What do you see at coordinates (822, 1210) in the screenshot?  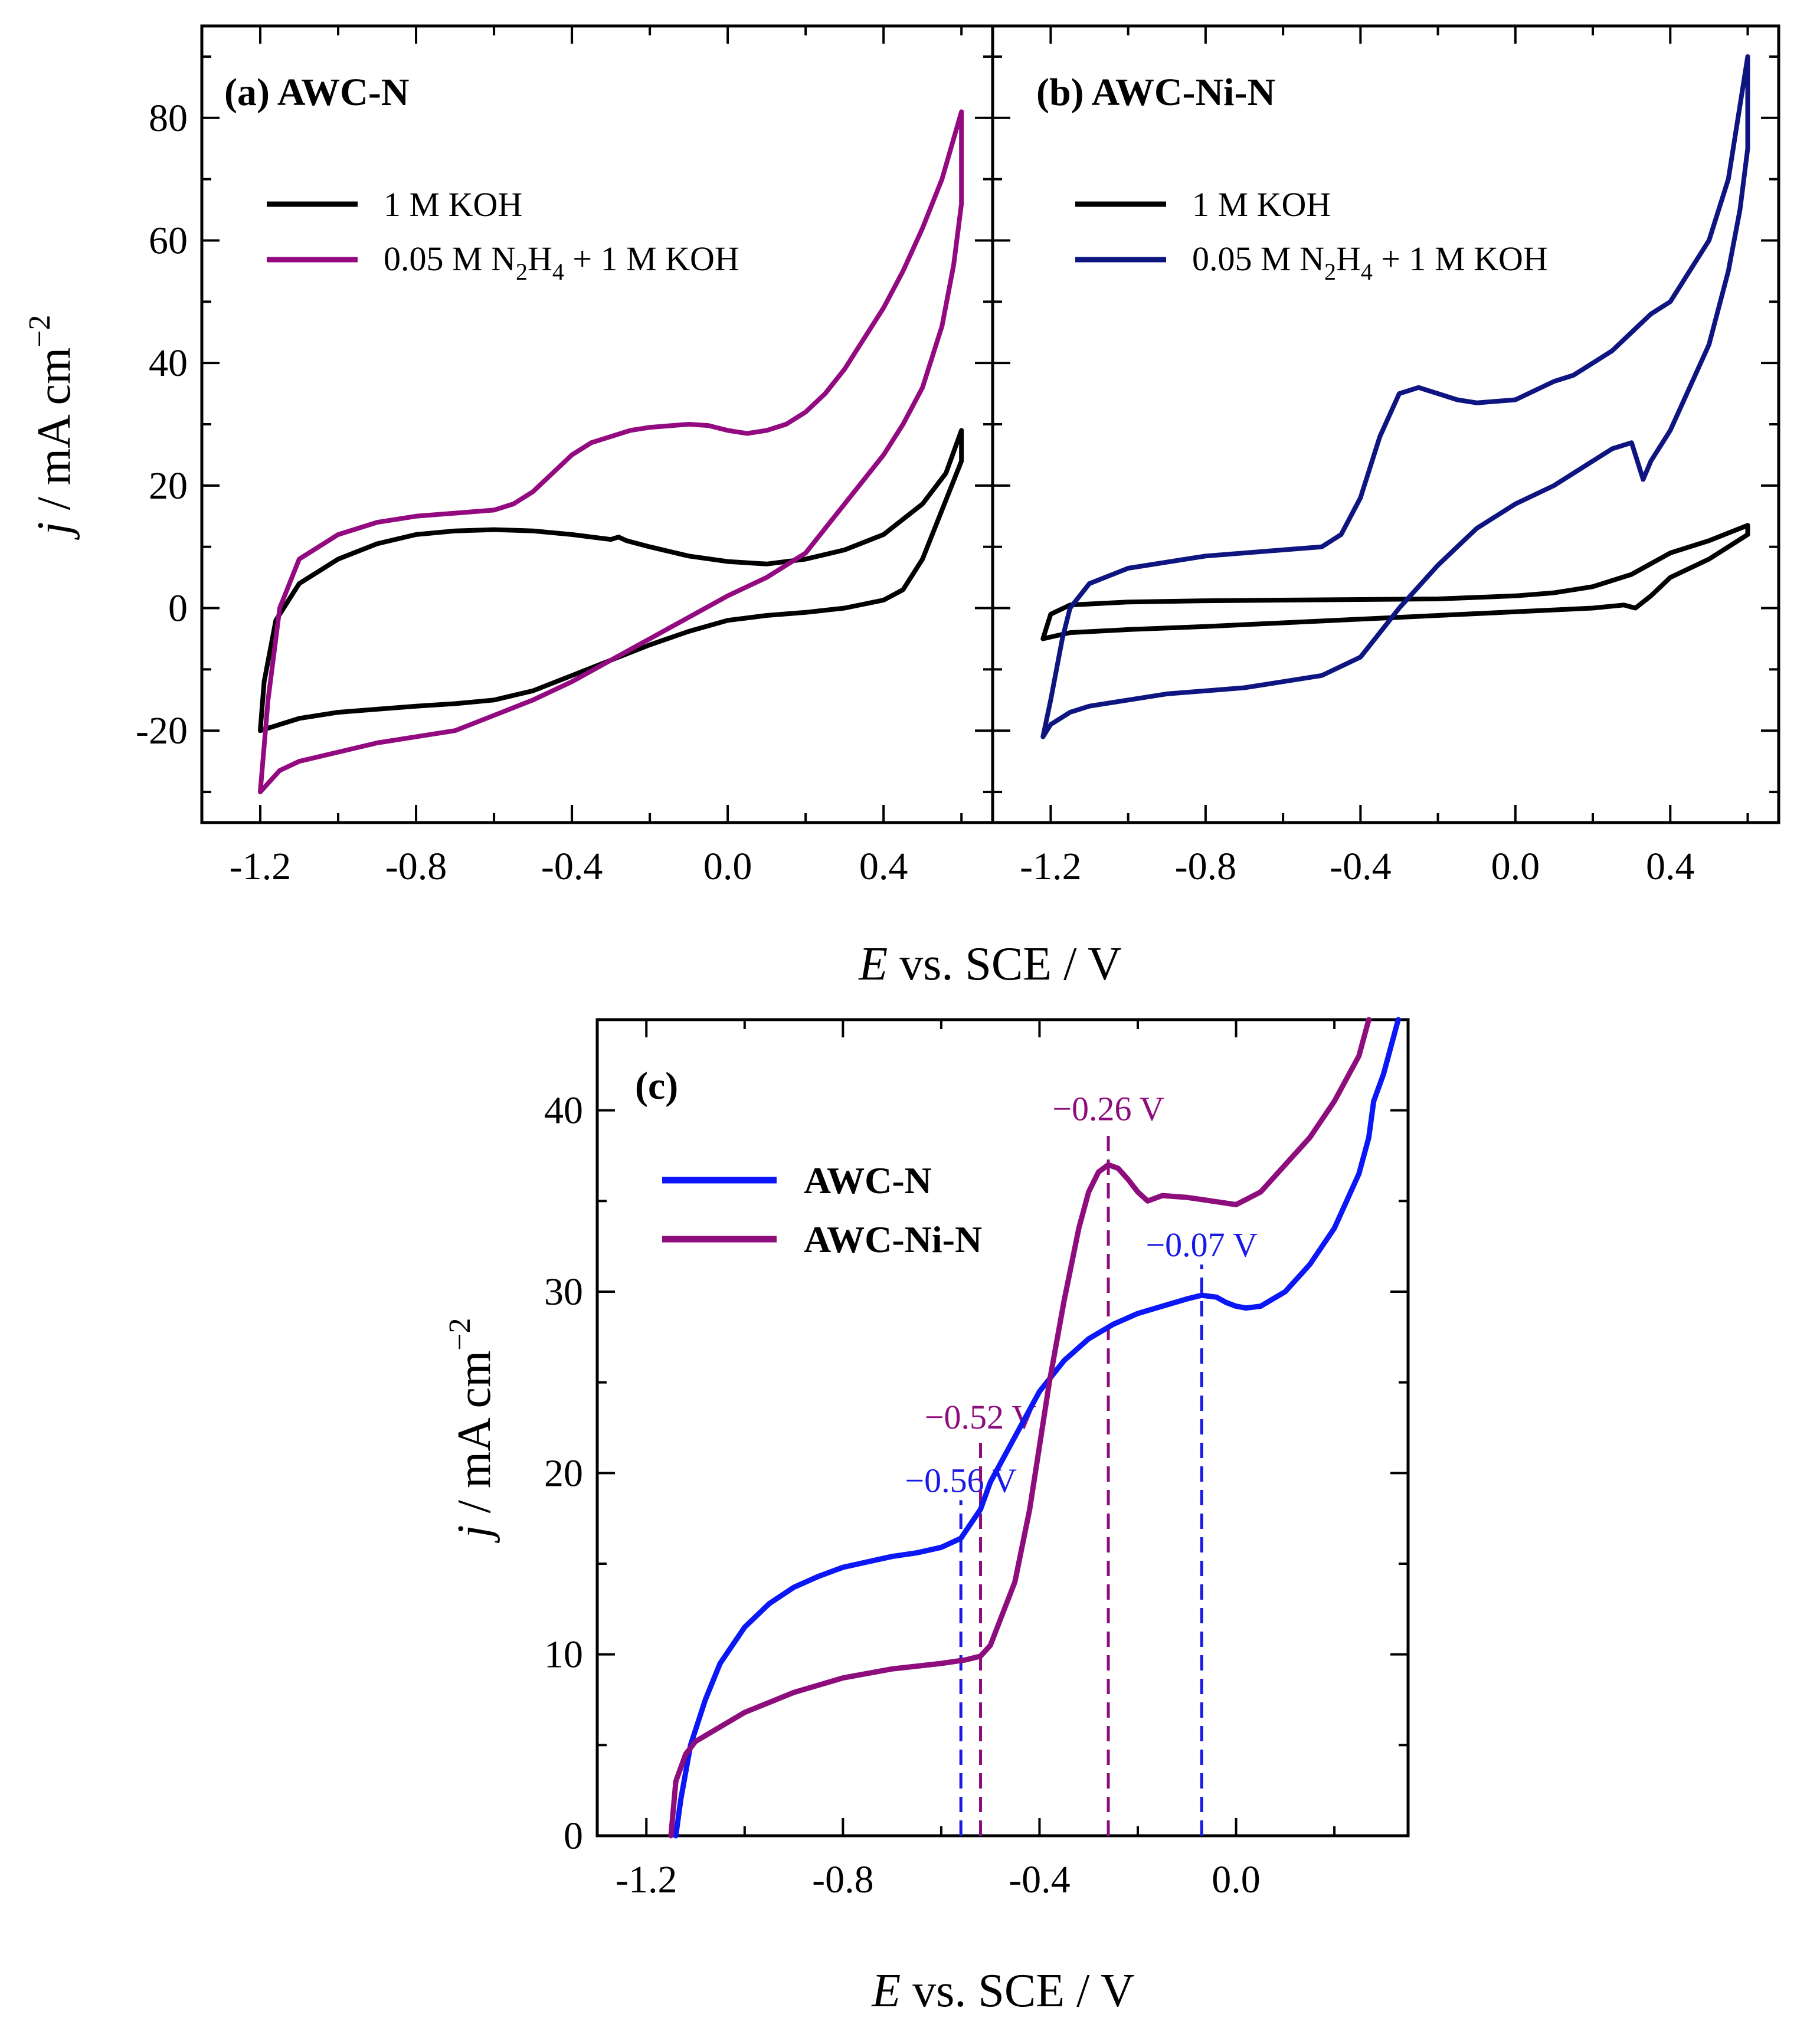 I see `panel-c-legend: AWC-N AWC-Ni-N` at bounding box center [822, 1210].